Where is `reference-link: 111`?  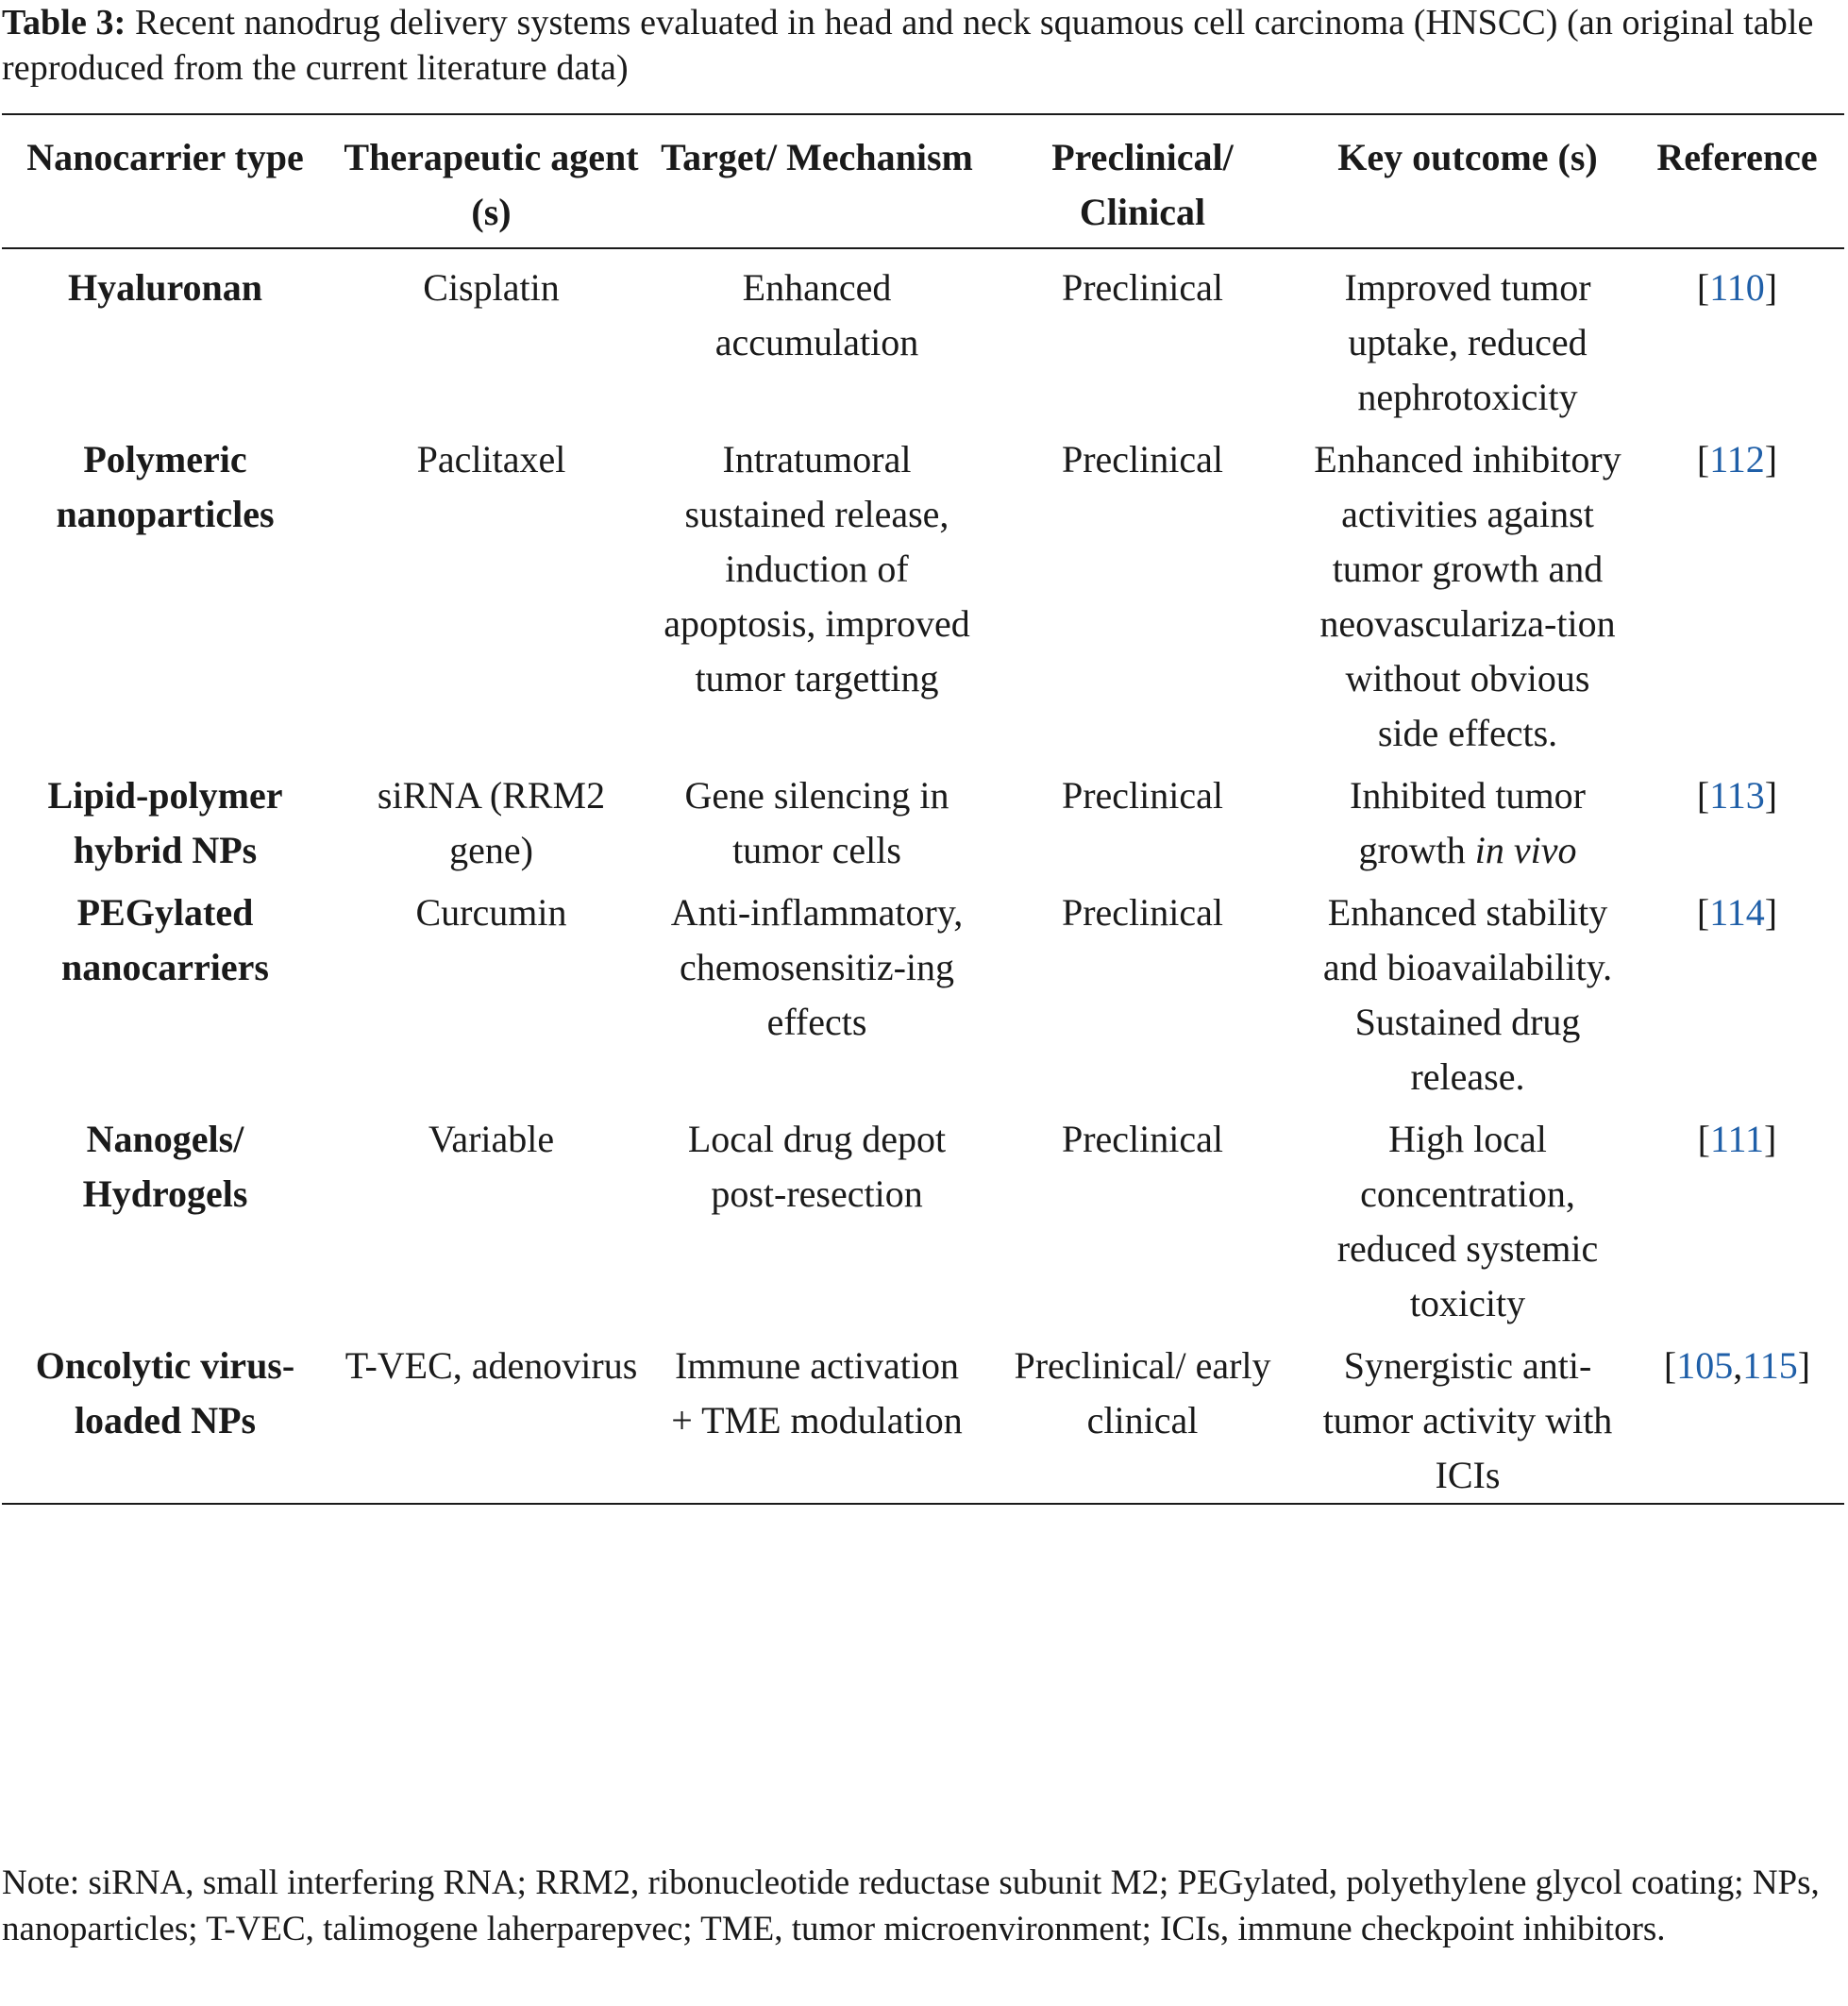 reference-link: 111 is located at coordinates (1737, 1139).